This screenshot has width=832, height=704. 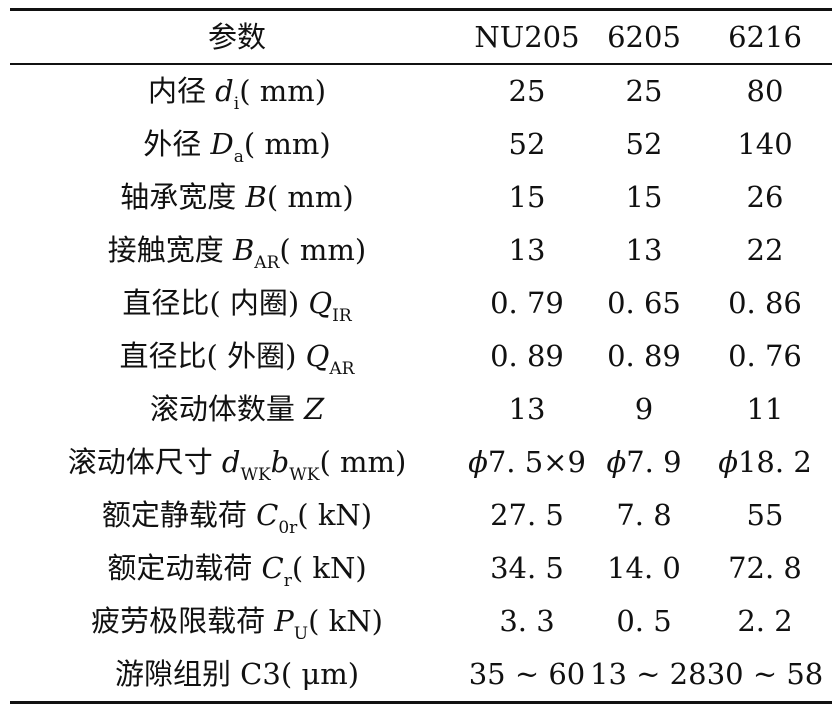 I want to click on value-text: 7. 5×9, so click(x=536, y=461).